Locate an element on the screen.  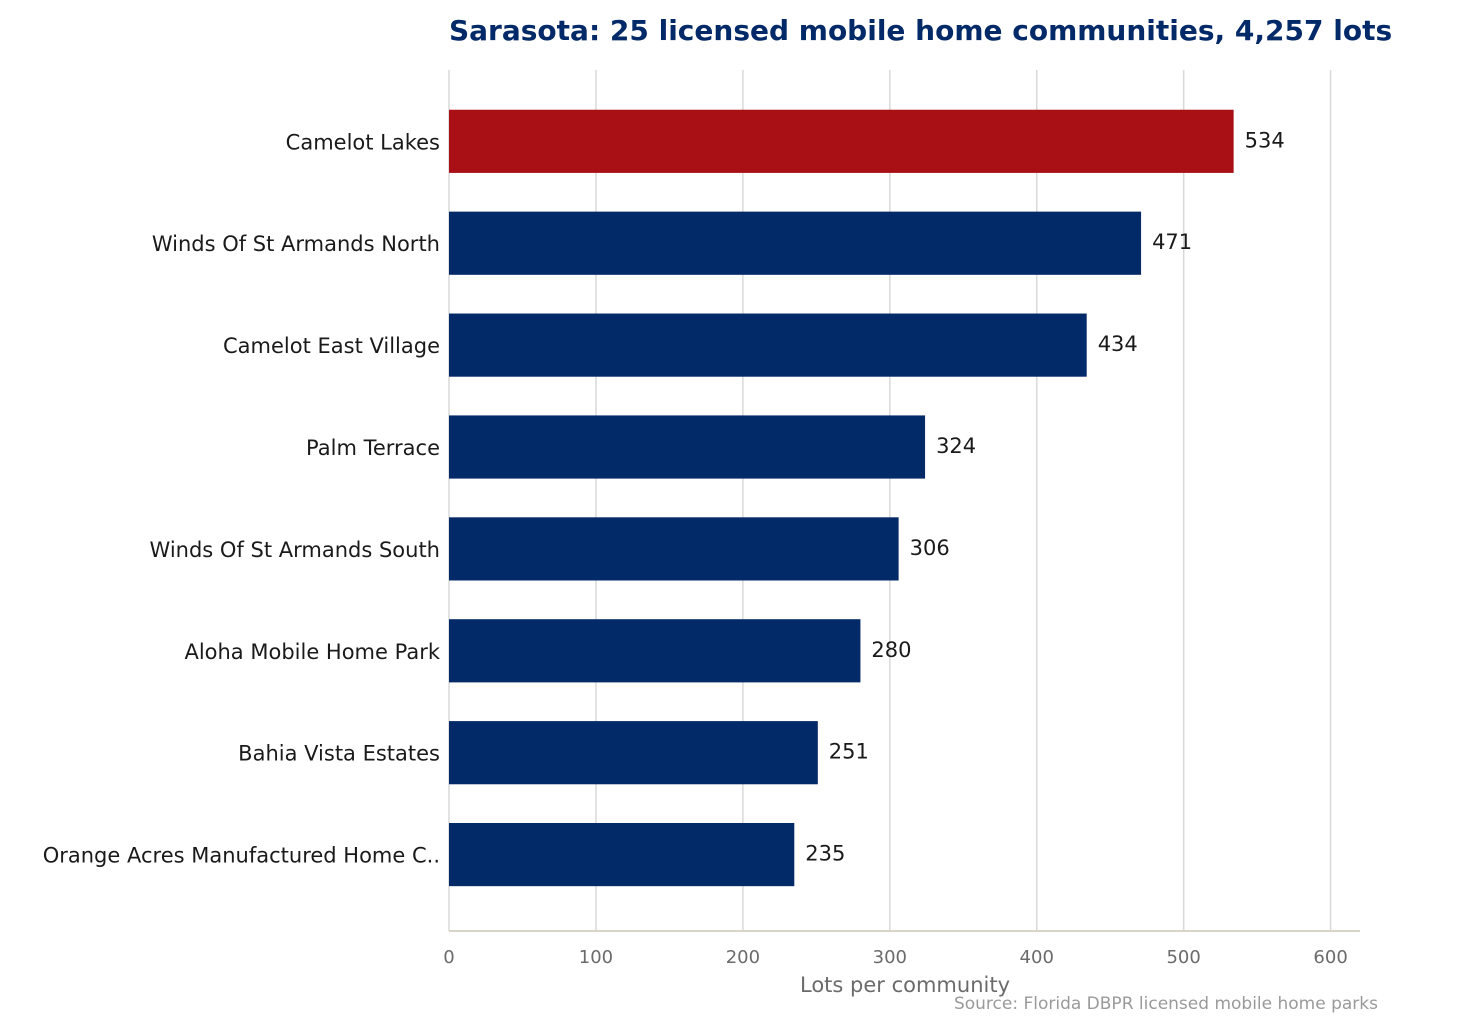
value-label: 471 is located at coordinates (1172, 242).